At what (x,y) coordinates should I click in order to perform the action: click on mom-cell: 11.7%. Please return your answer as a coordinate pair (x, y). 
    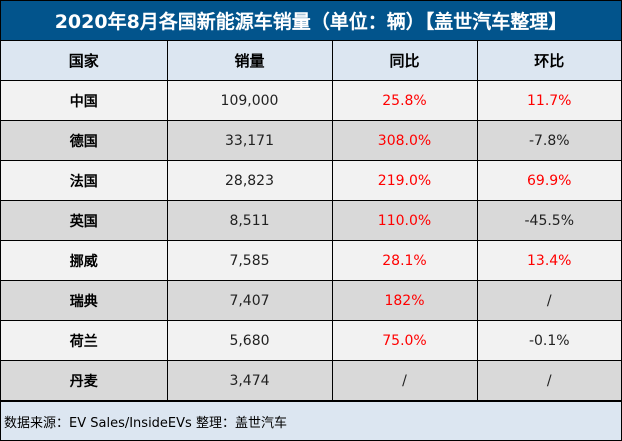
    Looking at the image, I should click on (548, 100).